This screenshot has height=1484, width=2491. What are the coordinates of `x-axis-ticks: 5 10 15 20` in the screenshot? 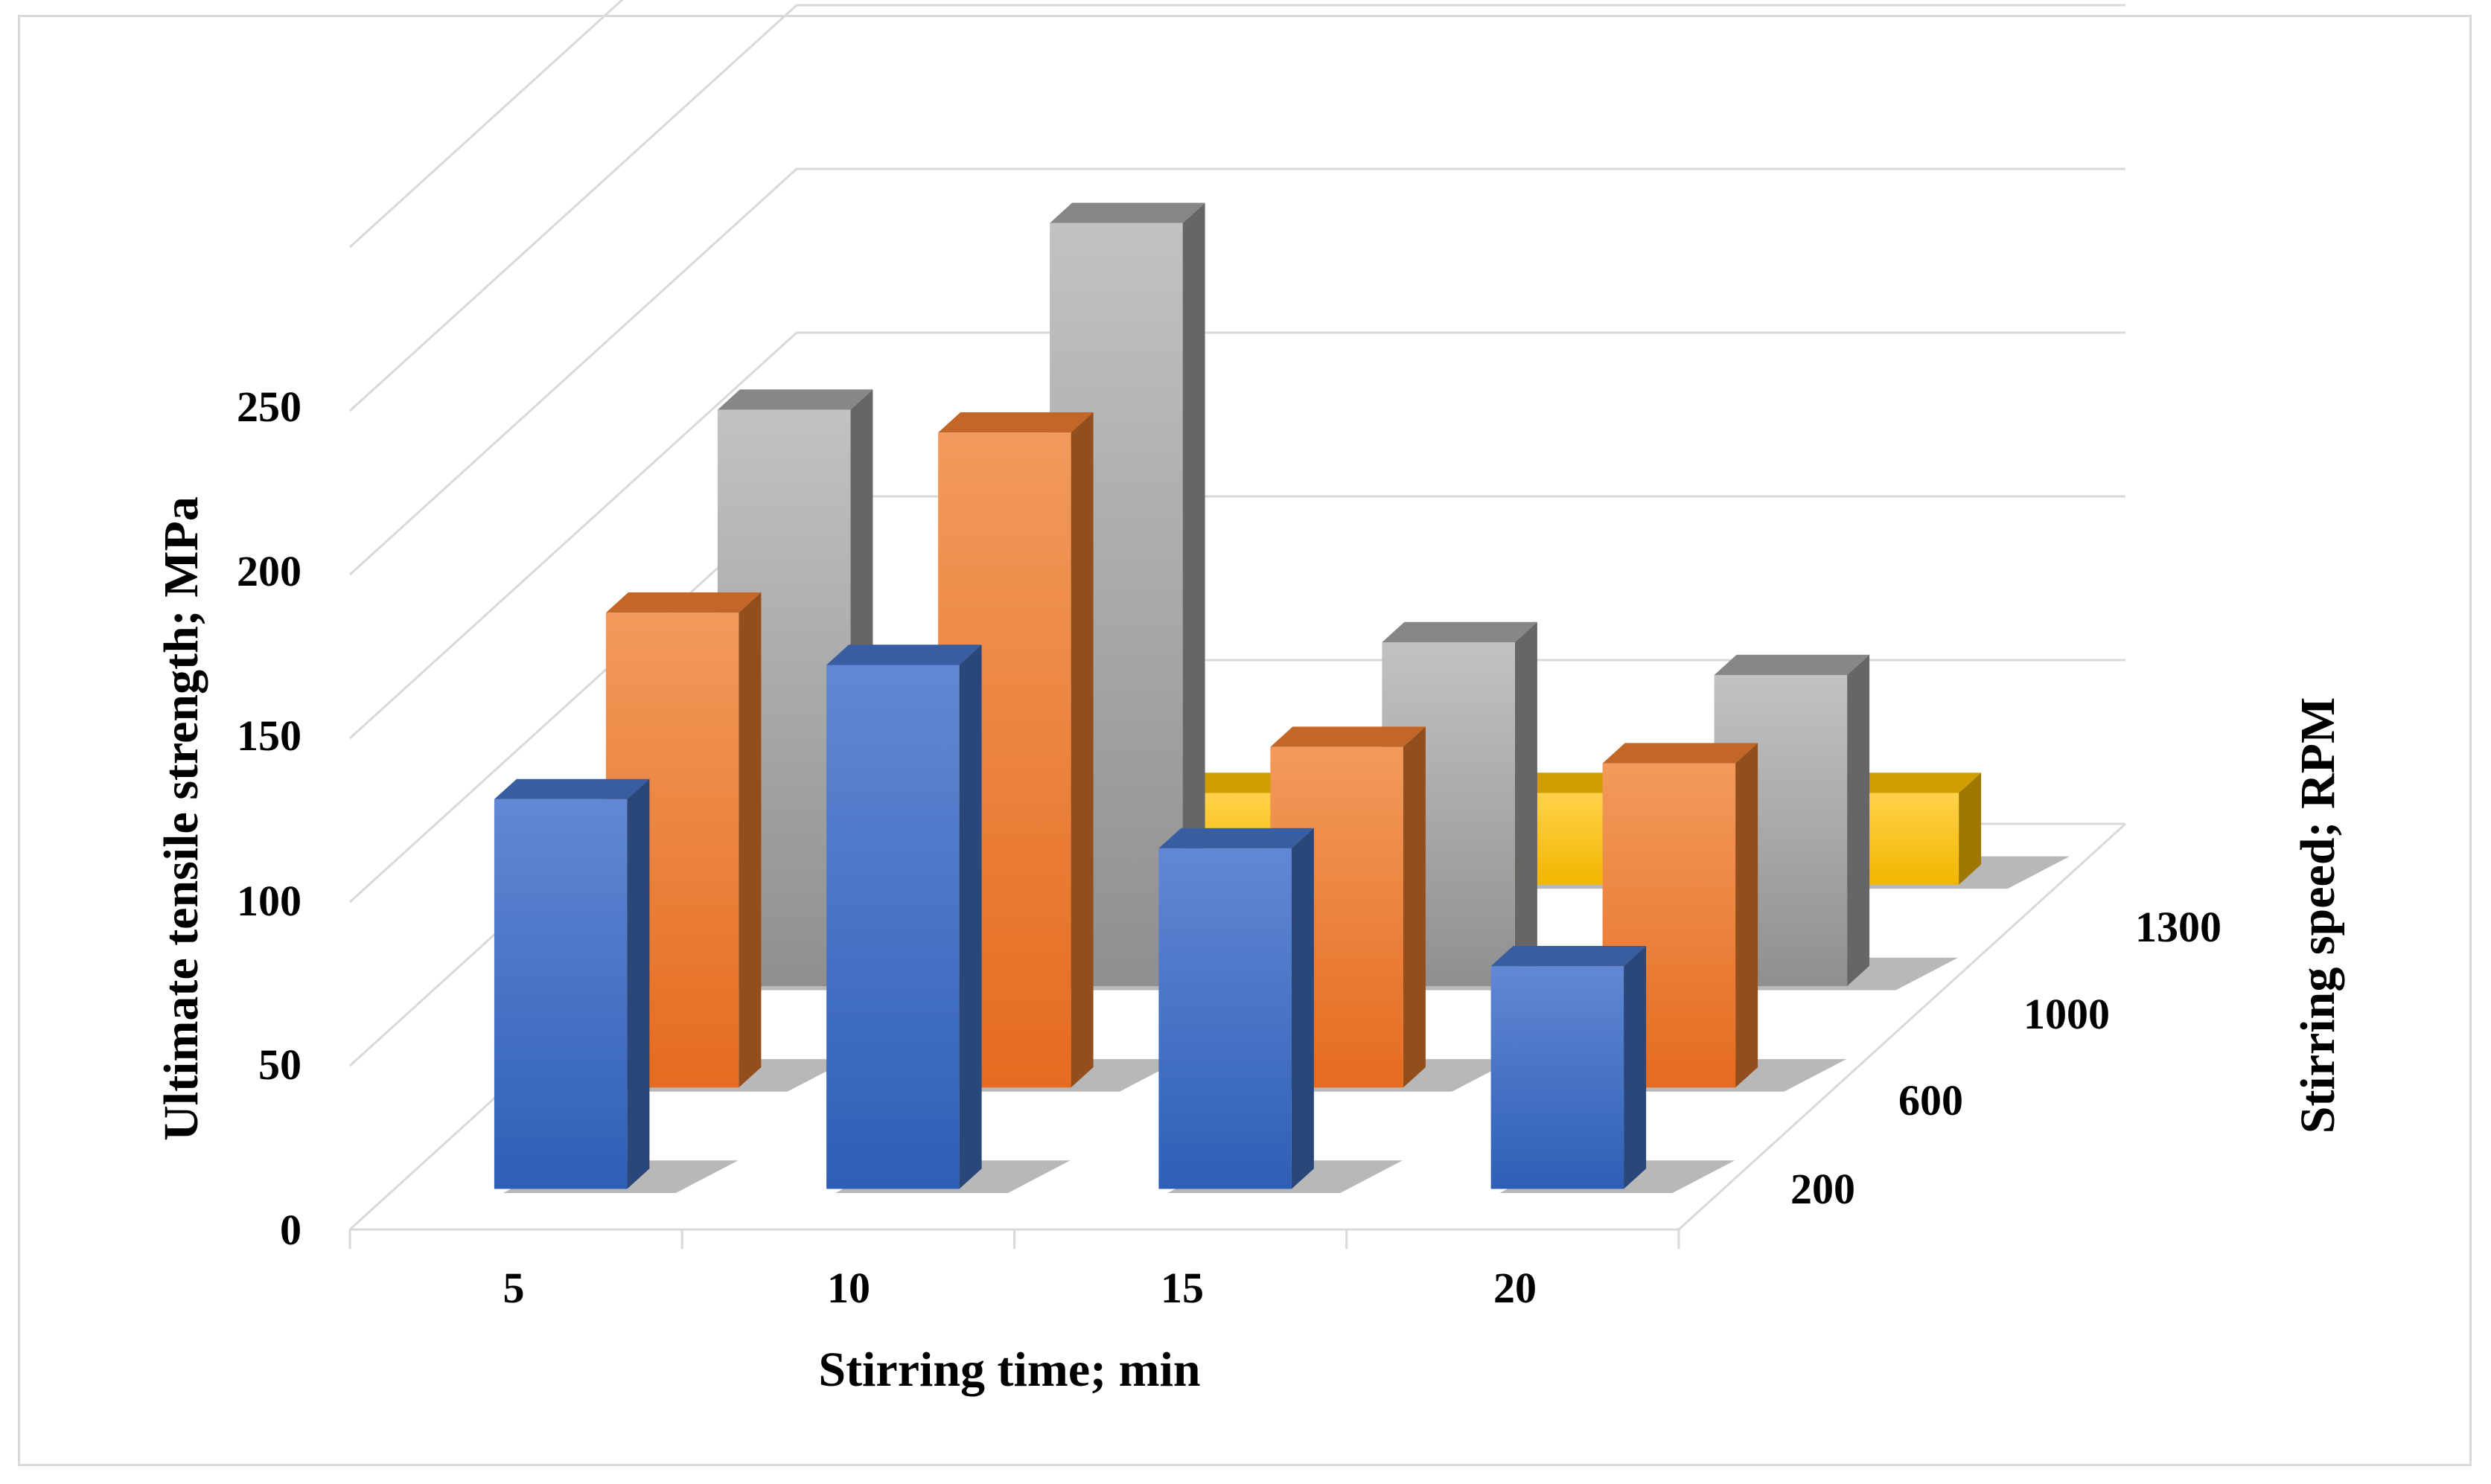 It's located at (1020, 1288).